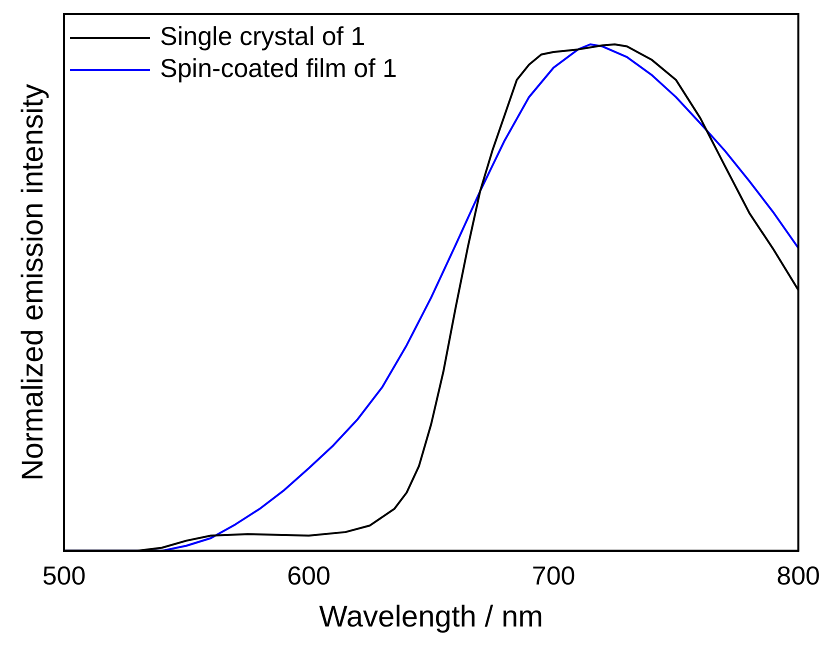 This screenshot has height=648, width=831. I want to click on legend-label: Spin-coated film of 1, so click(279, 68).